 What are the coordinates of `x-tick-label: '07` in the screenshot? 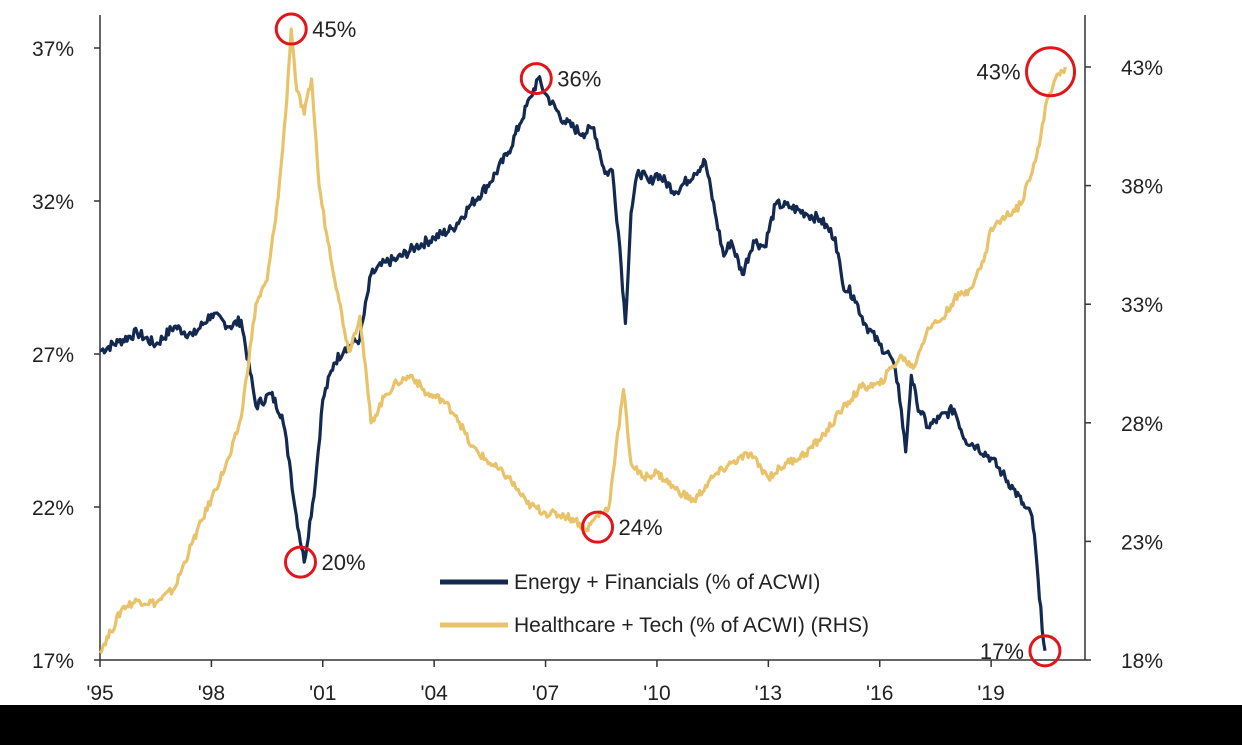 It's located at (545, 693).